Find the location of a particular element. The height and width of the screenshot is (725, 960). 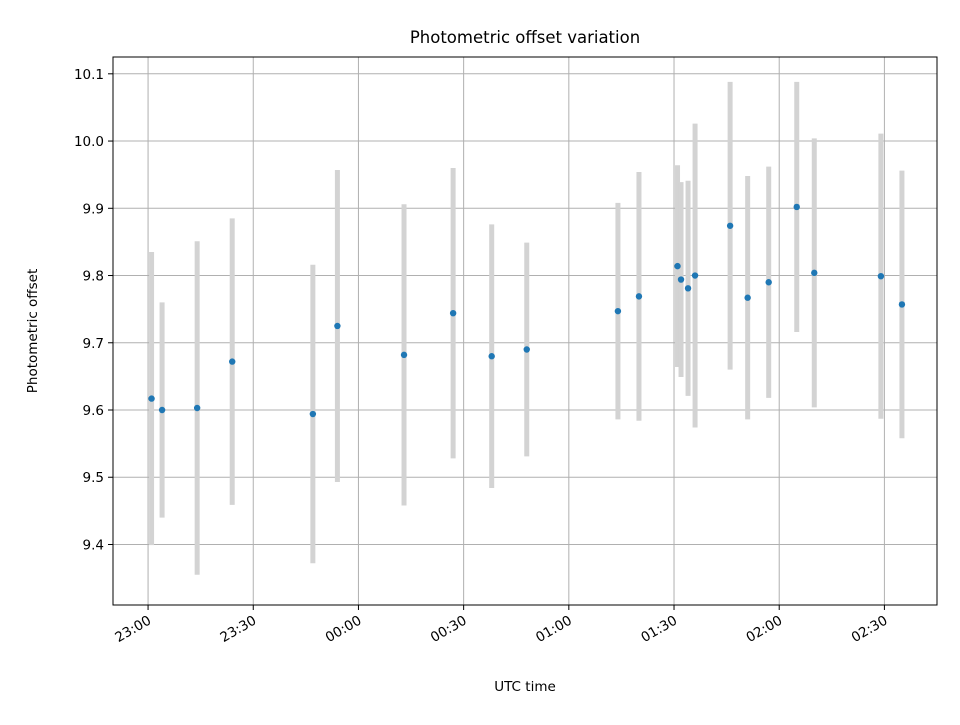

y-tick-label: 9.4 is located at coordinates (93, 545).